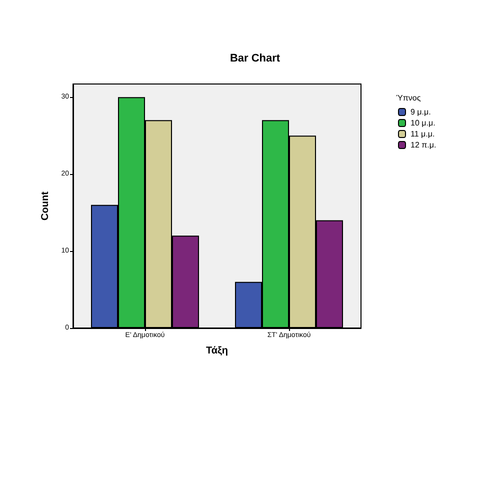 The image size is (487, 477). What do you see at coordinates (45, 205) in the screenshot?
I see `y-axis-title: Count` at bounding box center [45, 205].